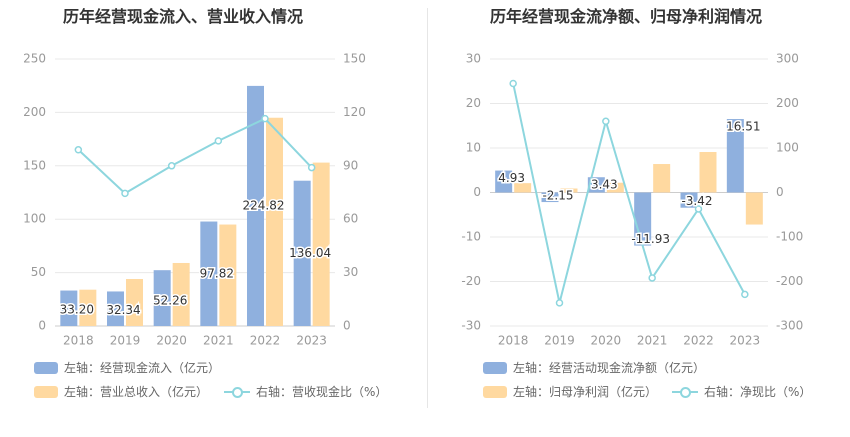 The width and height of the screenshot is (850, 437). I want to click on legend-label: 左轴：经营现金流入（亿元）, so click(142, 368).